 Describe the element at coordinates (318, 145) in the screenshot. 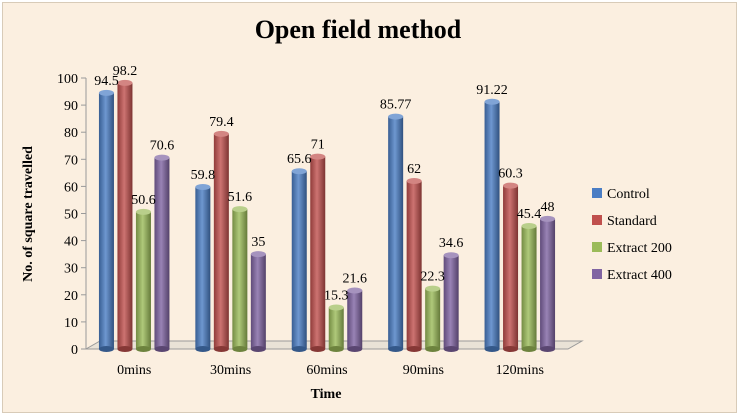

I see `data-label: 71` at that location.